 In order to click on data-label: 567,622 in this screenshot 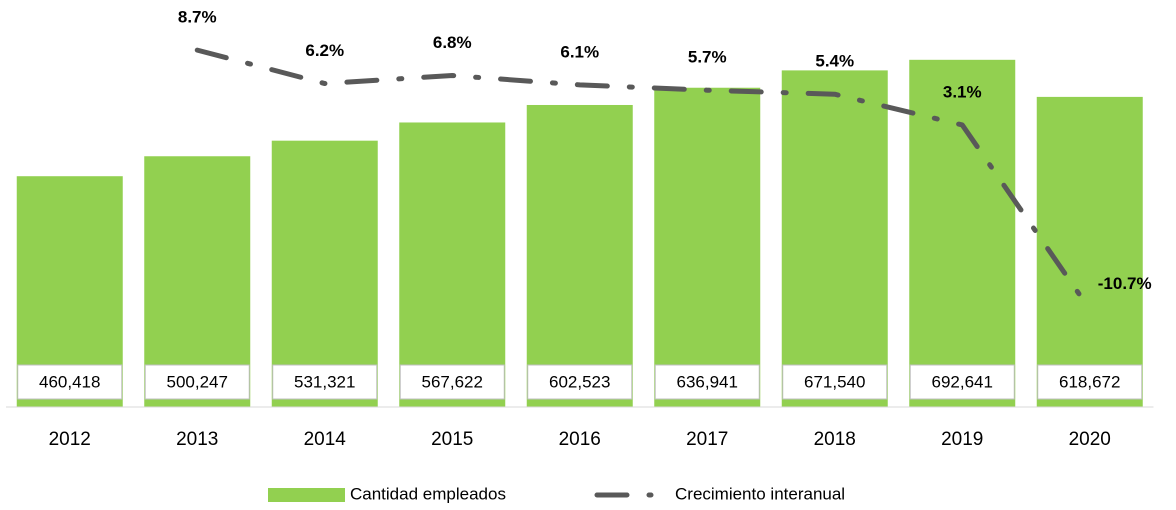, I will do `click(452, 381)`.